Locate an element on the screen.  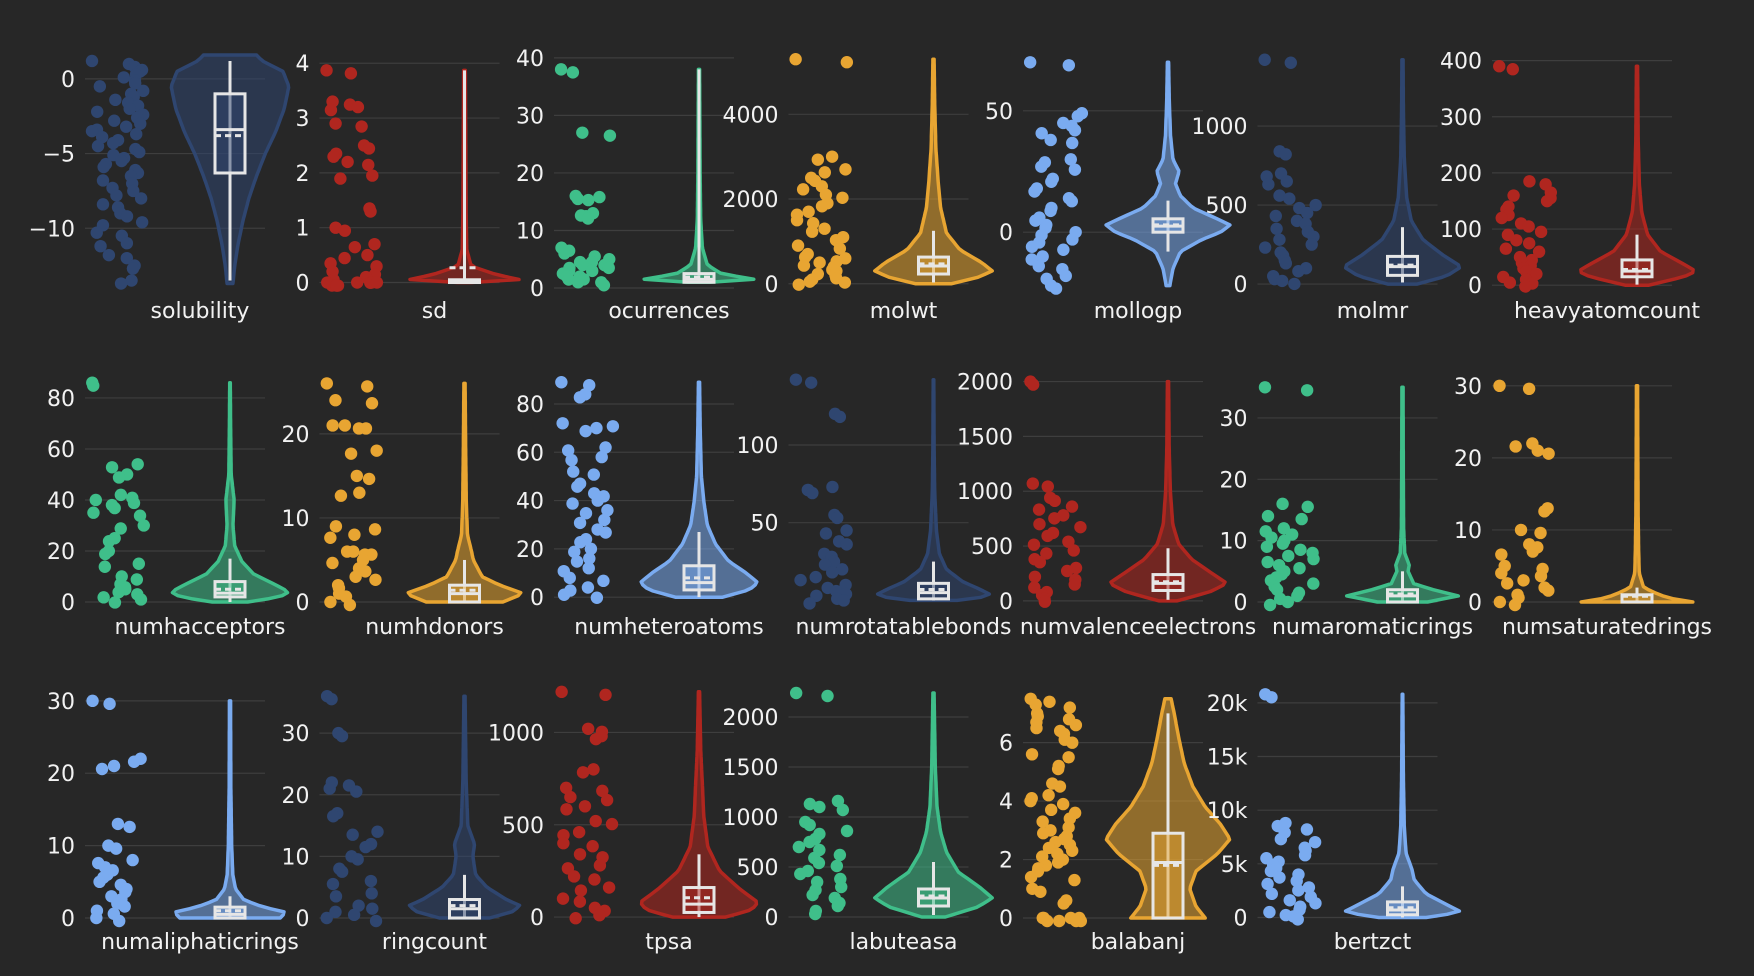
panel-label: numaromaticrings is located at coordinates (1372, 627).